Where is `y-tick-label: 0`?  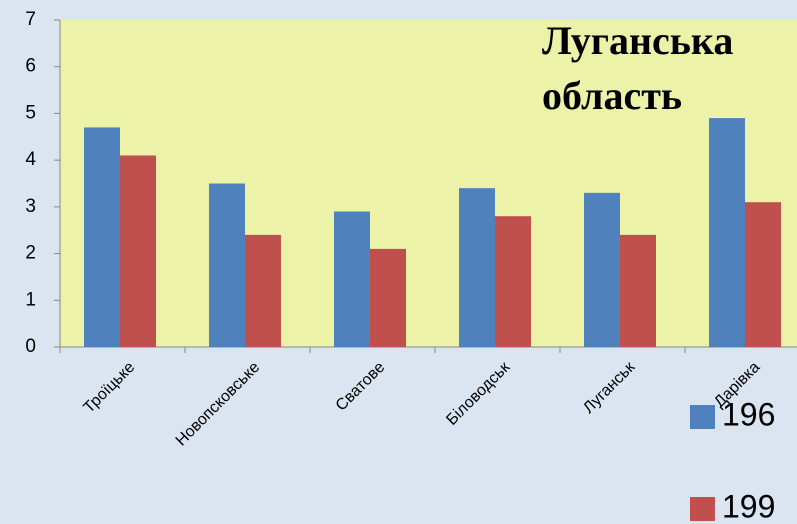
y-tick-label: 0 is located at coordinates (30, 346).